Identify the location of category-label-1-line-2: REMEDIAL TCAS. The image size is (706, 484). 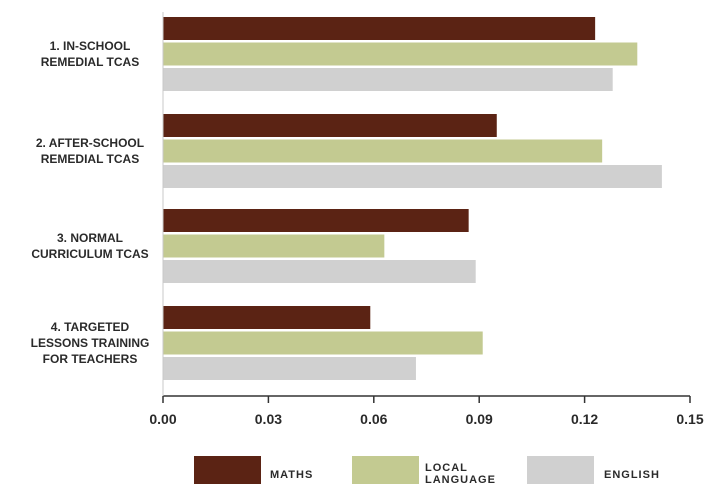
(90, 62).